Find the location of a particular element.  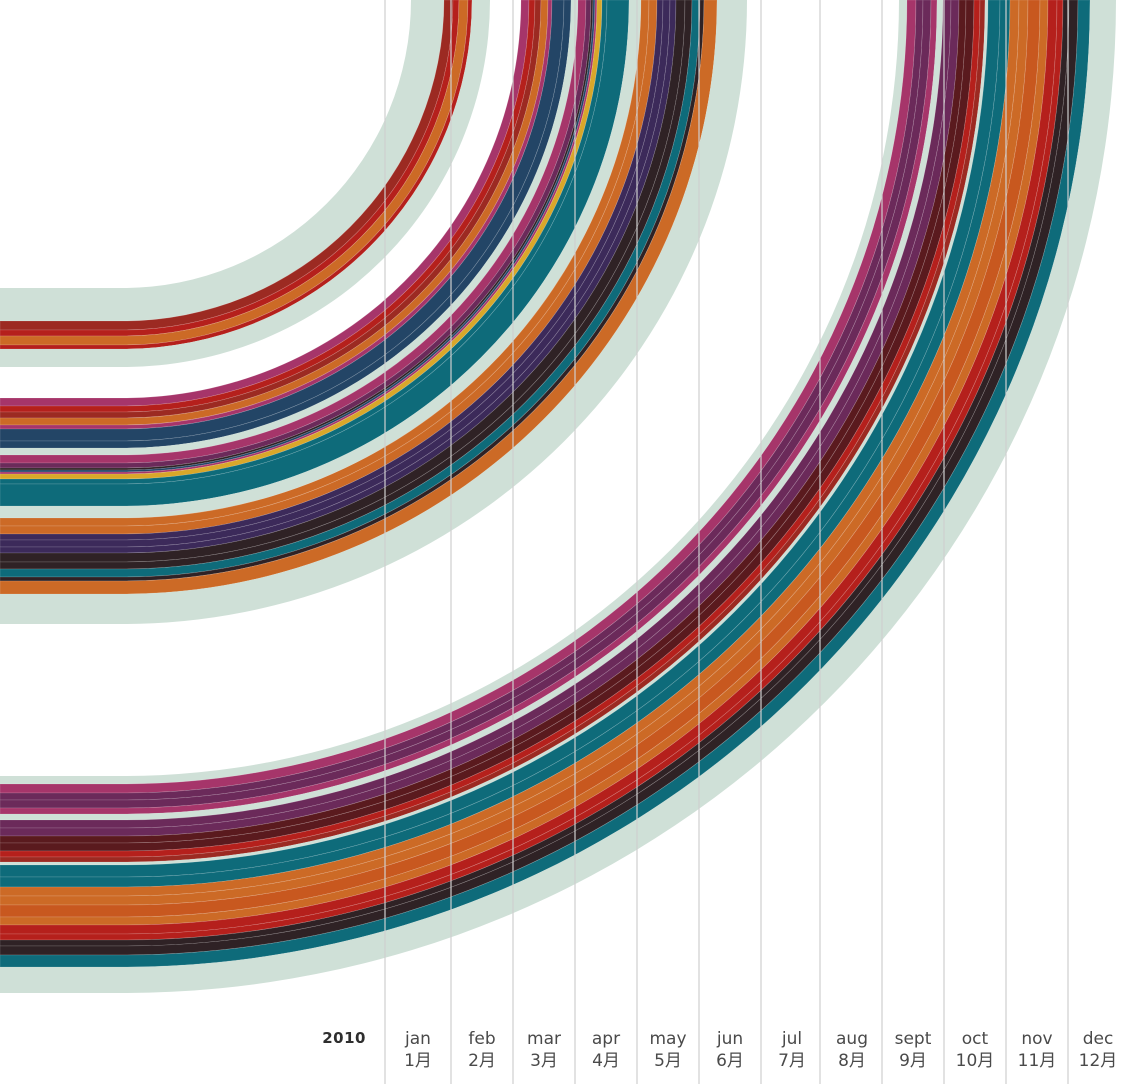

label-strip-background is located at coordinates (564, 1056).